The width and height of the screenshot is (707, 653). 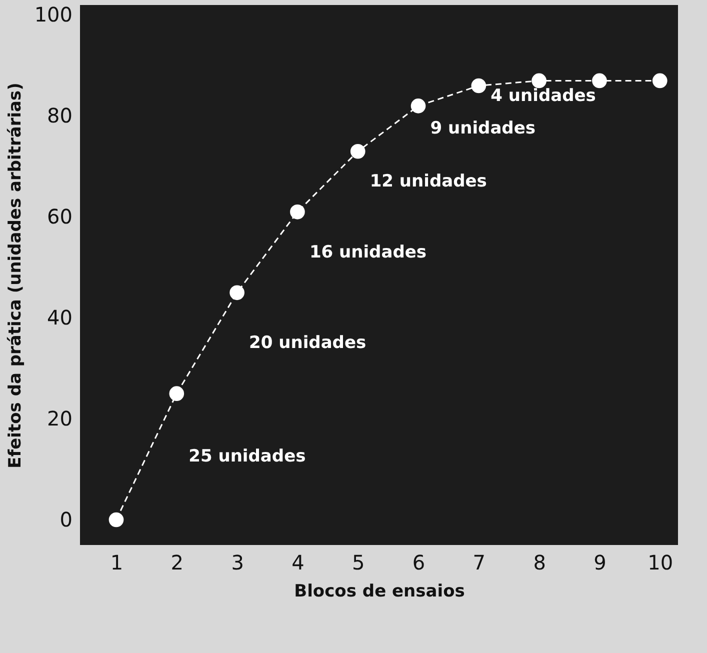 What do you see at coordinates (428, 182) in the screenshot?
I see `annotation: 12 unidades` at bounding box center [428, 182].